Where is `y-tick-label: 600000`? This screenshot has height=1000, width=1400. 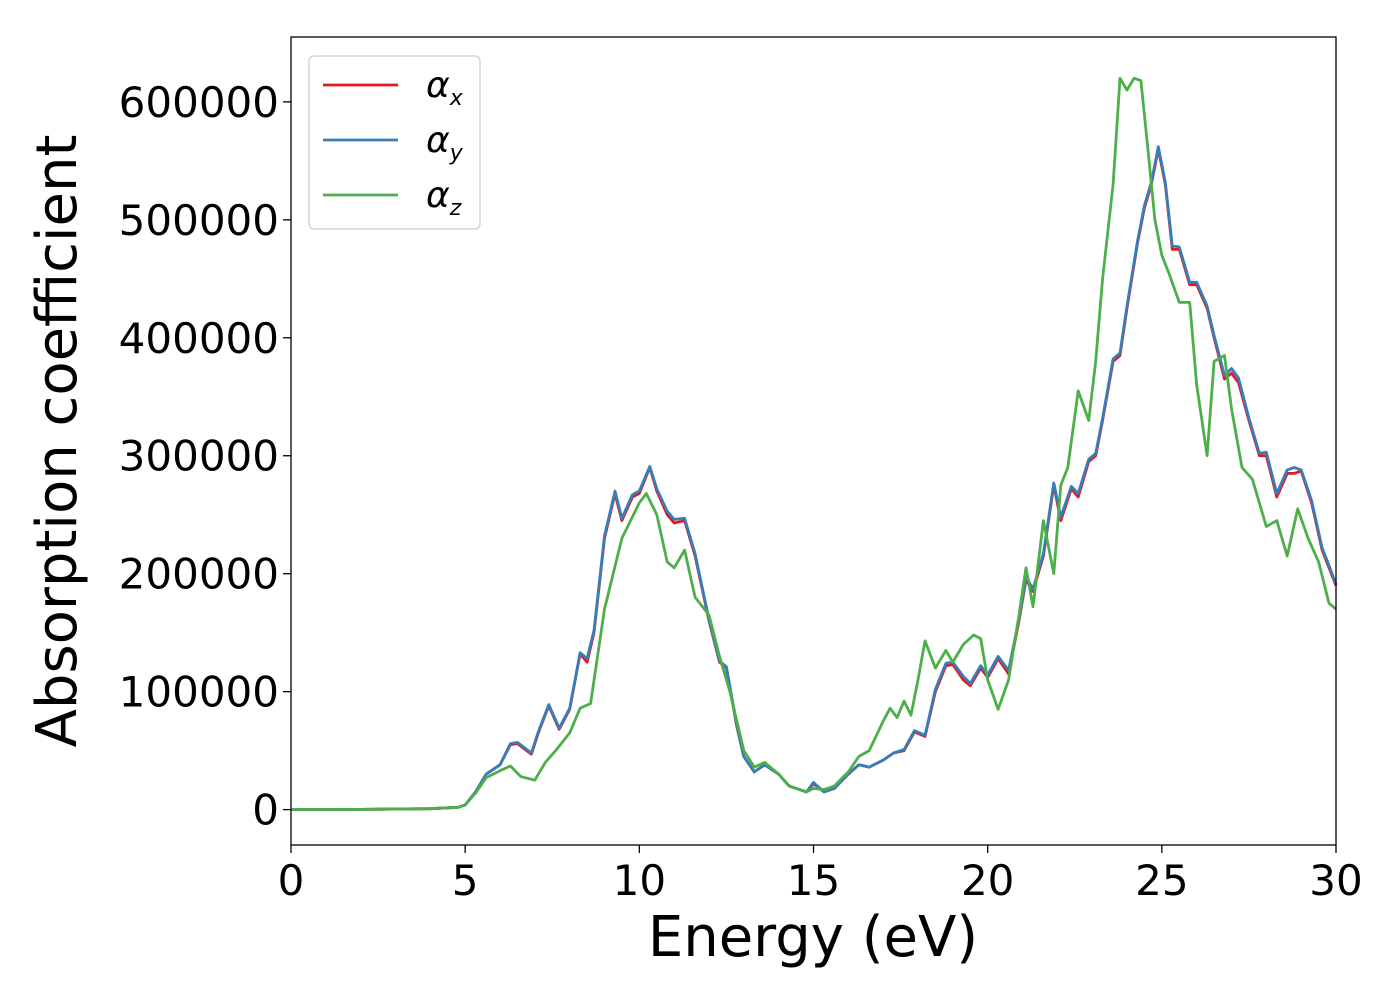 y-tick-label: 600000 is located at coordinates (199, 102).